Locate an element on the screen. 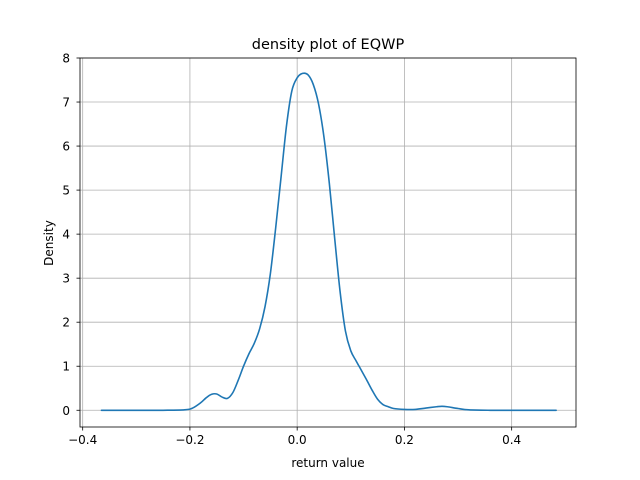  y-tick-label: 8 is located at coordinates (66, 59).